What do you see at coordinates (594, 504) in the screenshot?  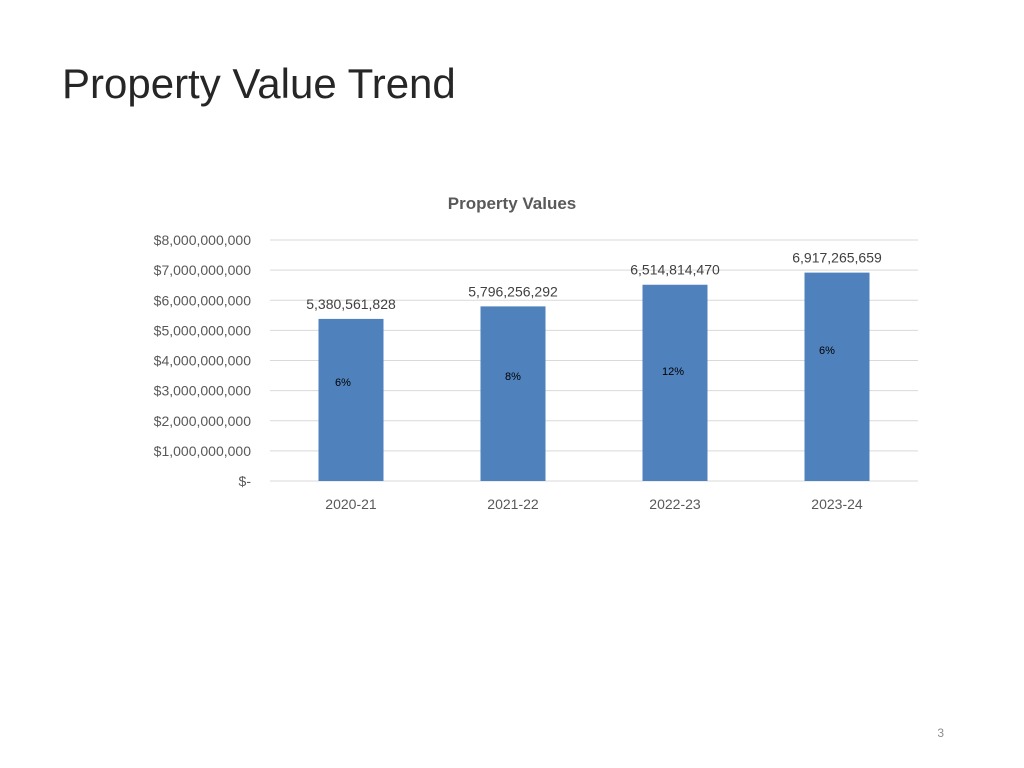 I see `x-axis-tick-labels: 2020-21 2021-22 2022-23 2023-24` at bounding box center [594, 504].